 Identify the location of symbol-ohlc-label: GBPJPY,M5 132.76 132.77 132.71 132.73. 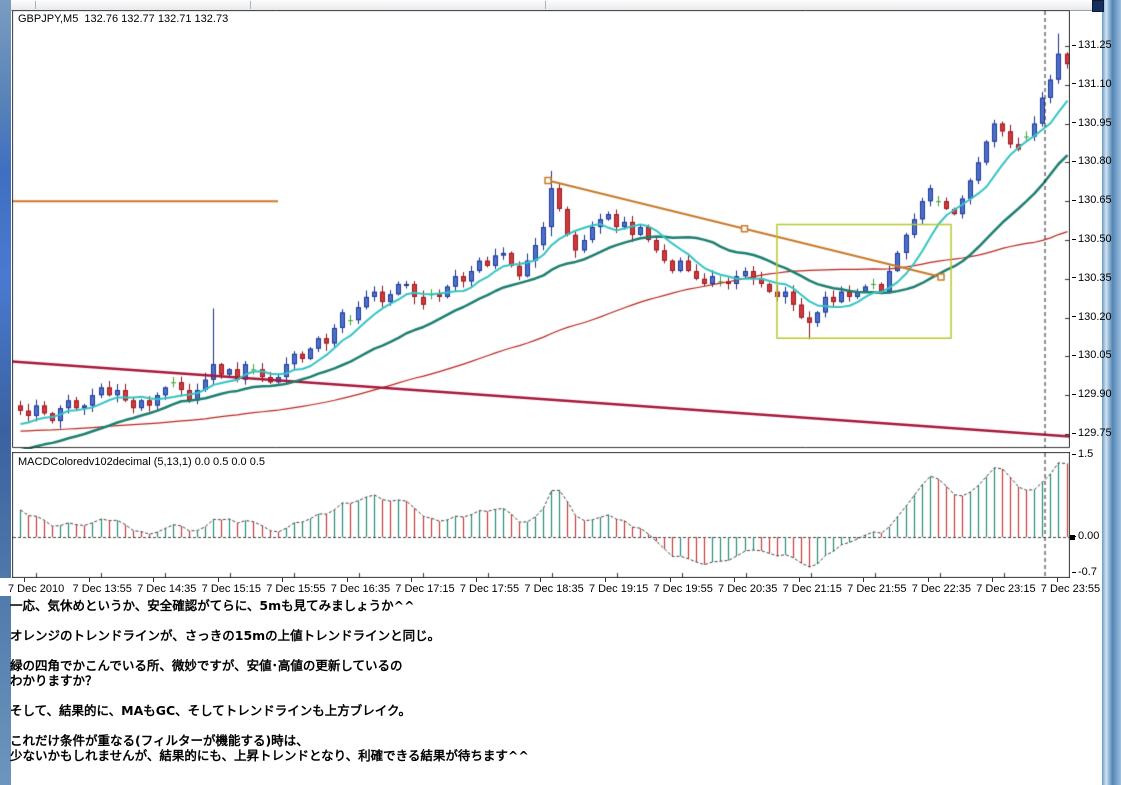
(123, 19).